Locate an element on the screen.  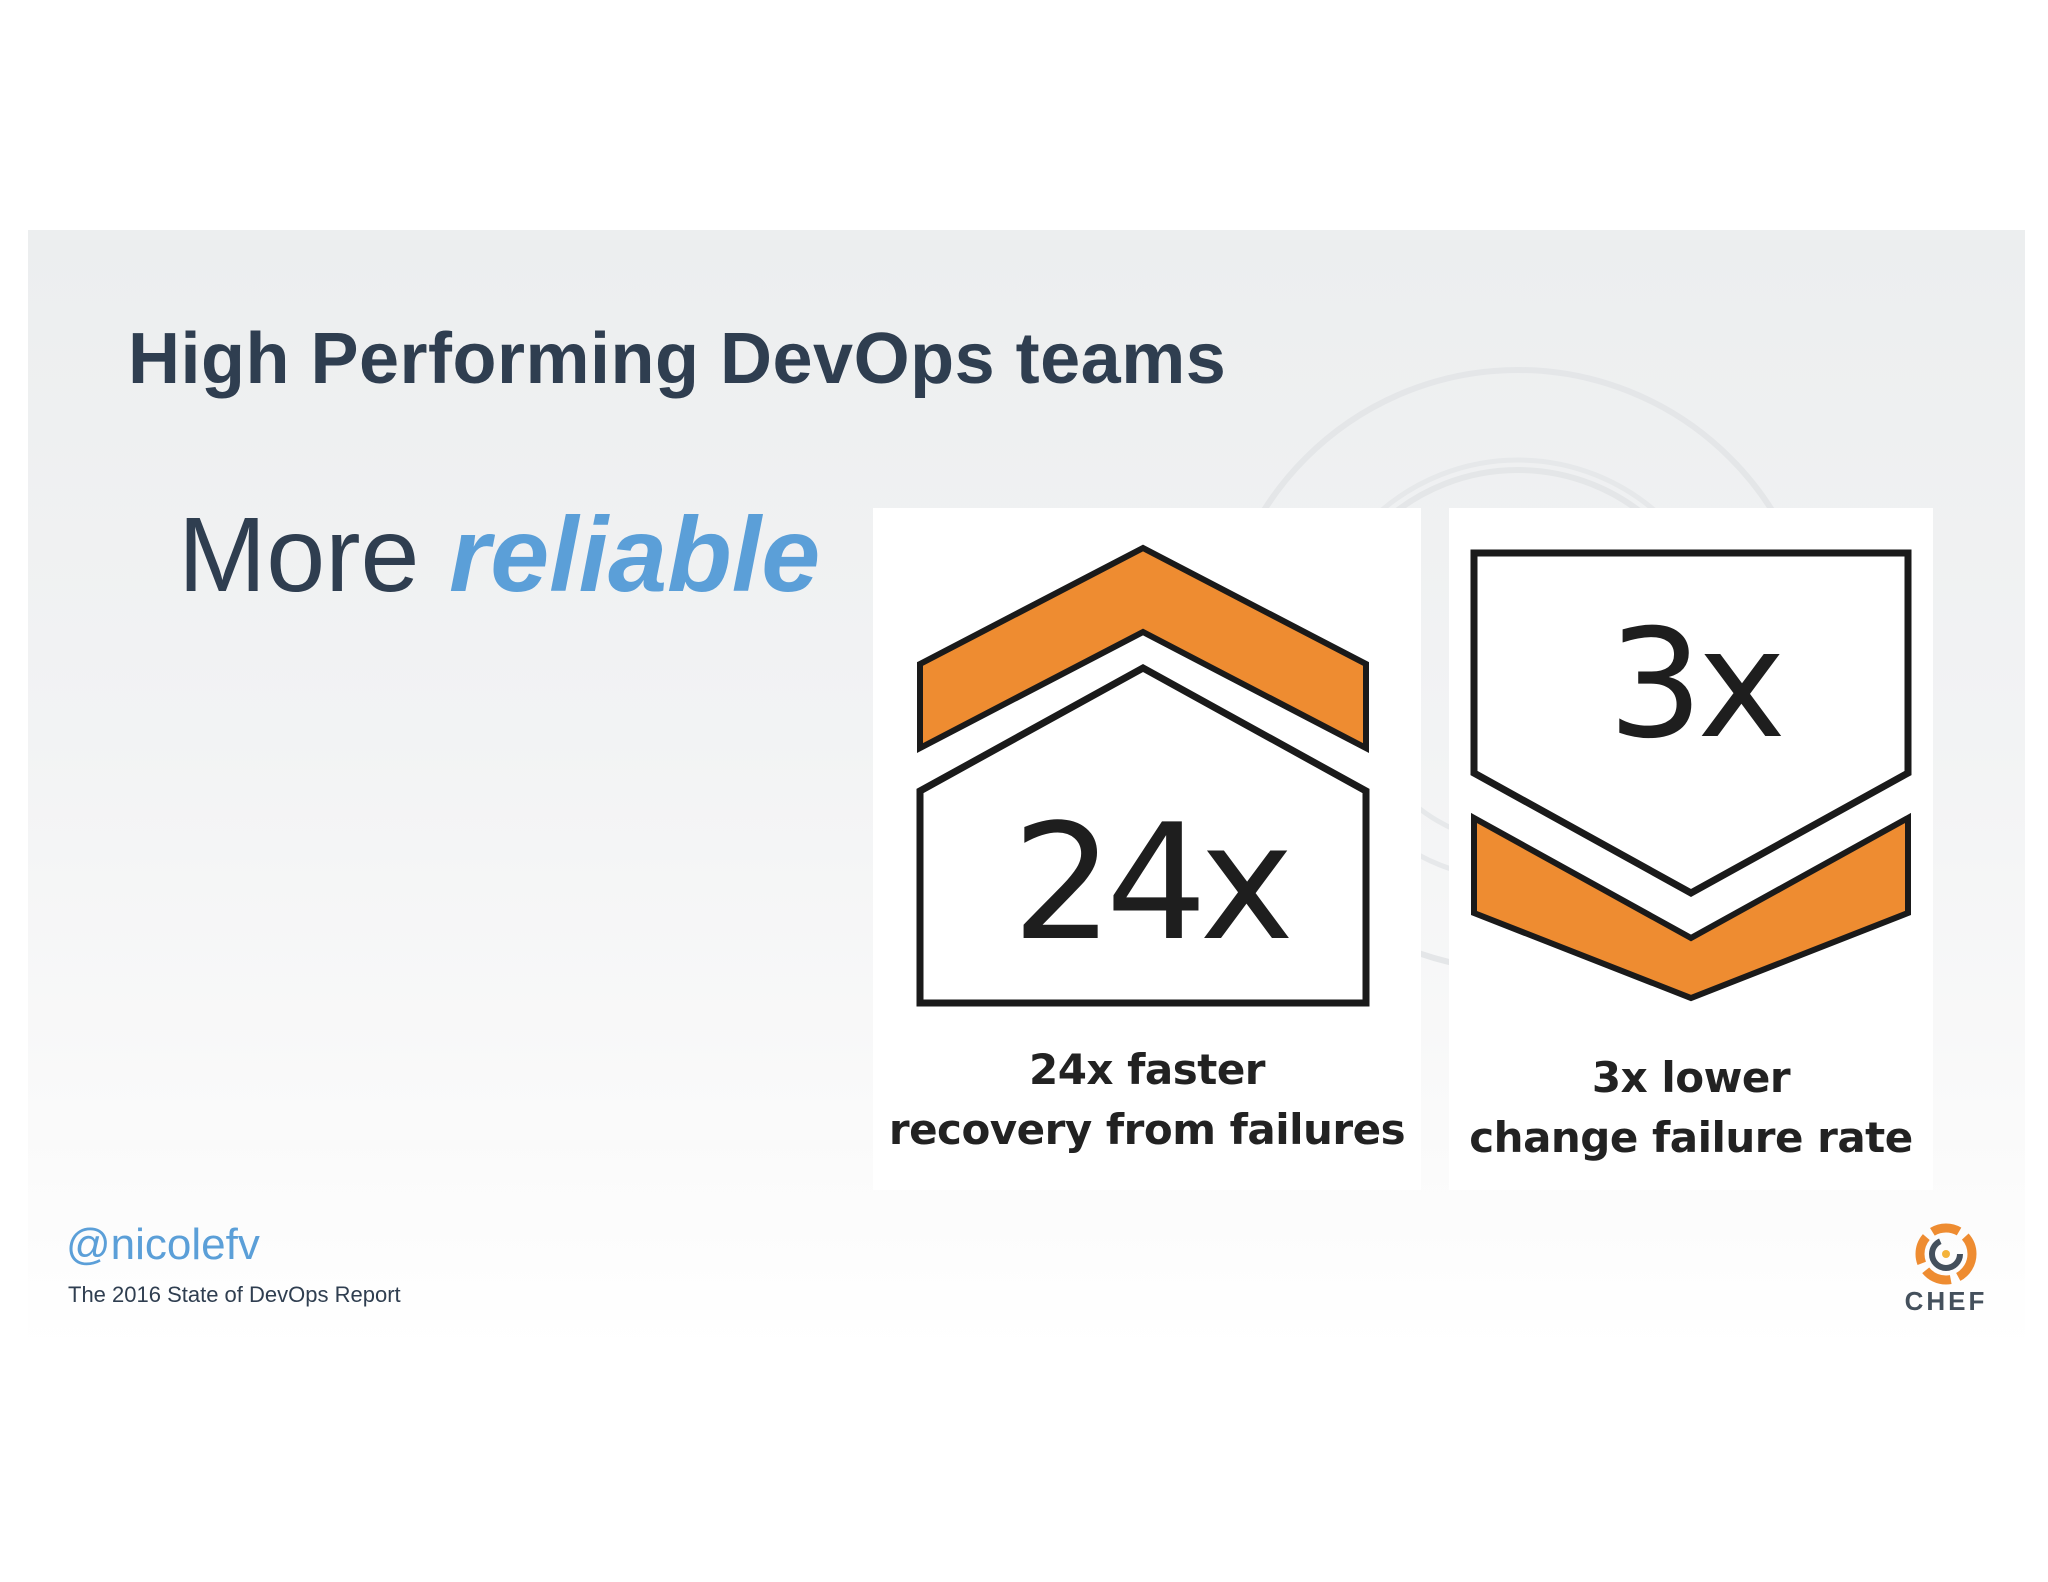
house-up-chevron-icon: 24x is located at coordinates (1143, 775).